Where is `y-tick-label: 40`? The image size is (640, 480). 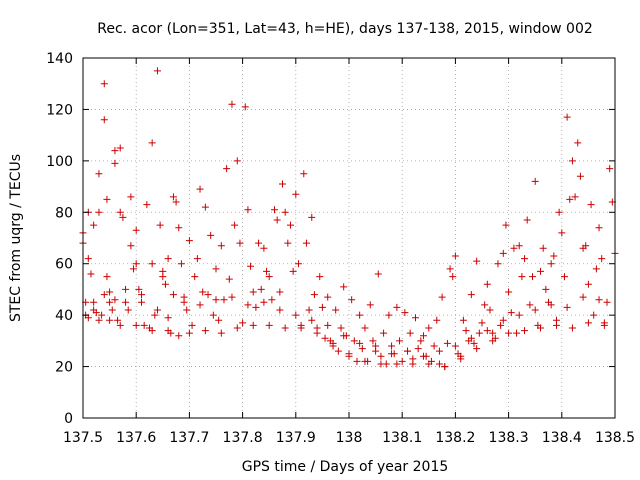
y-tick-label: 40 is located at coordinates (64, 316).